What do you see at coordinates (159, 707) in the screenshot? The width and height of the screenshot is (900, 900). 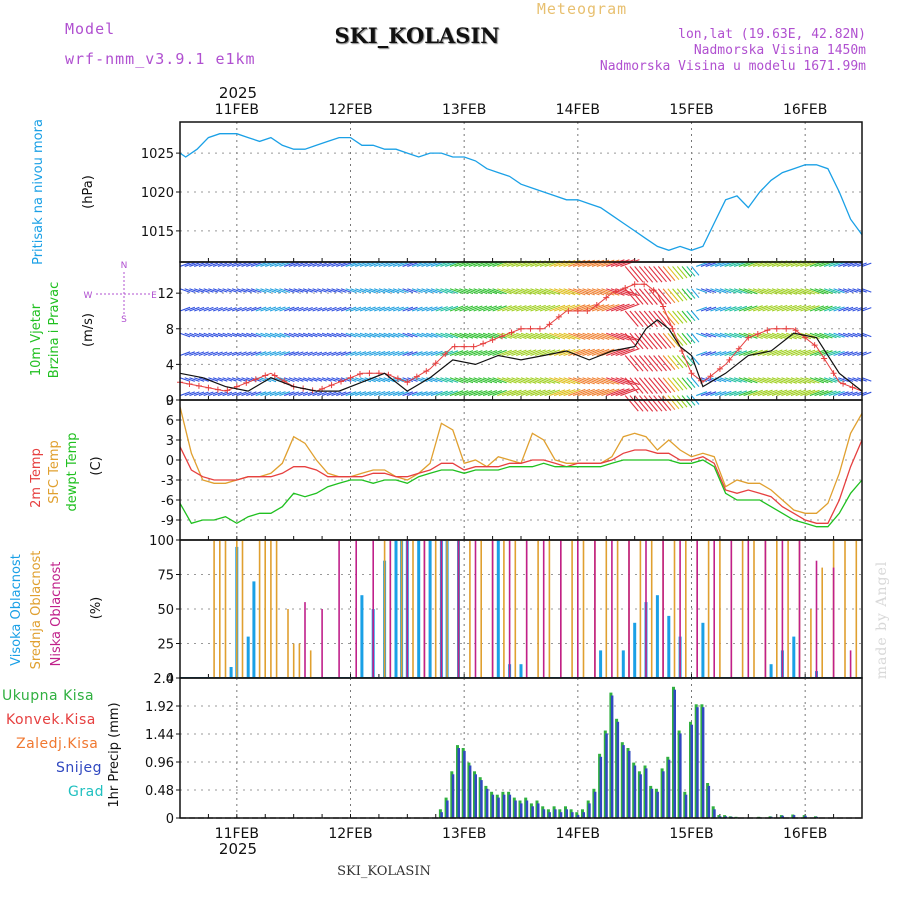 I see `y-tick-label: 1.92` at bounding box center [159, 707].